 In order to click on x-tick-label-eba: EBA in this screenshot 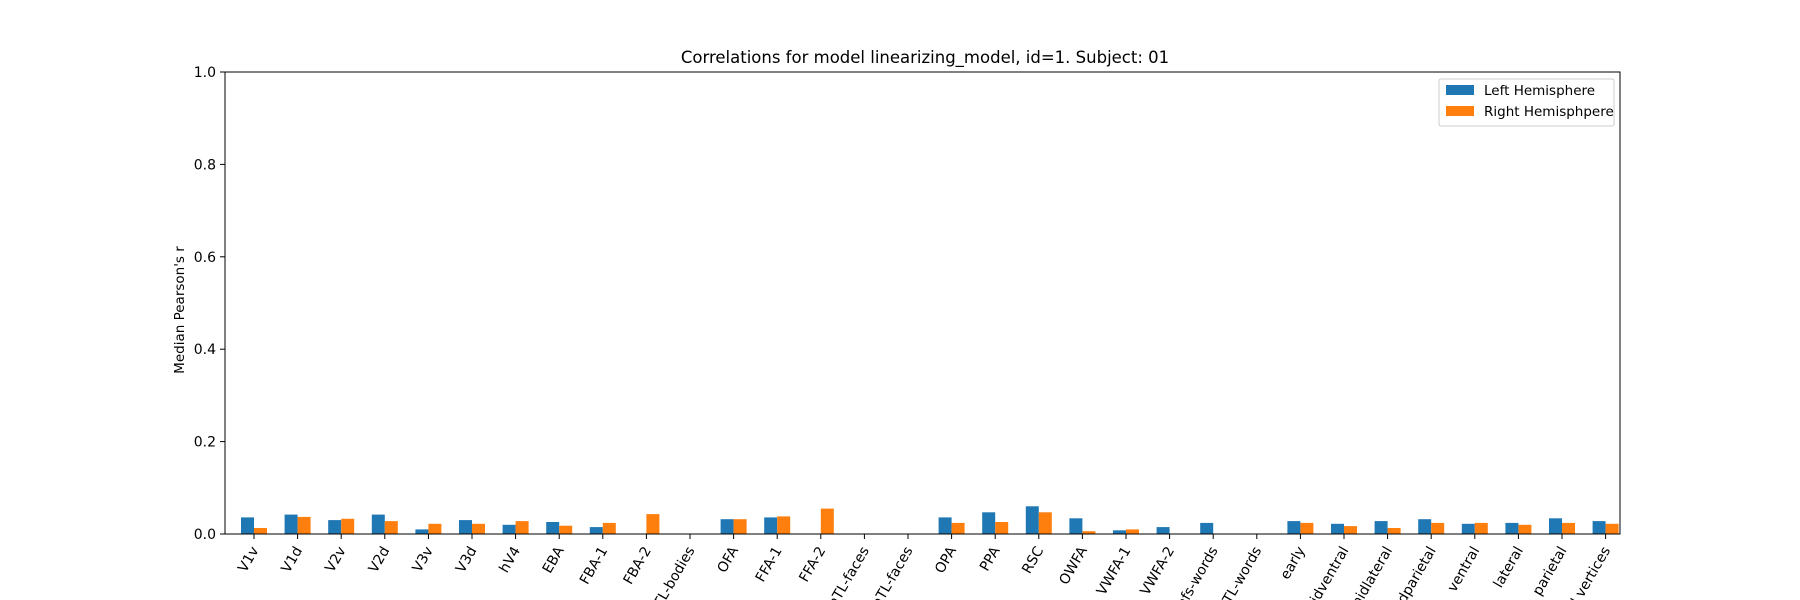, I will do `click(554, 560)`.